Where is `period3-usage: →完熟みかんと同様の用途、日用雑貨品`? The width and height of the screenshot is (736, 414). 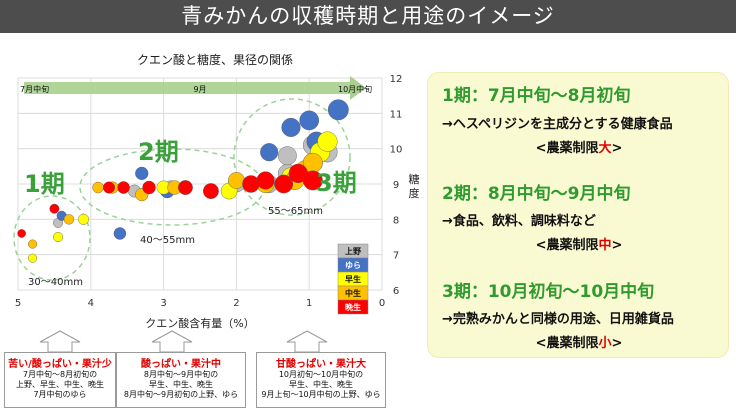
period3-usage: →完熟みかんと同様の用途、日用雑貨品 is located at coordinates (558, 319).